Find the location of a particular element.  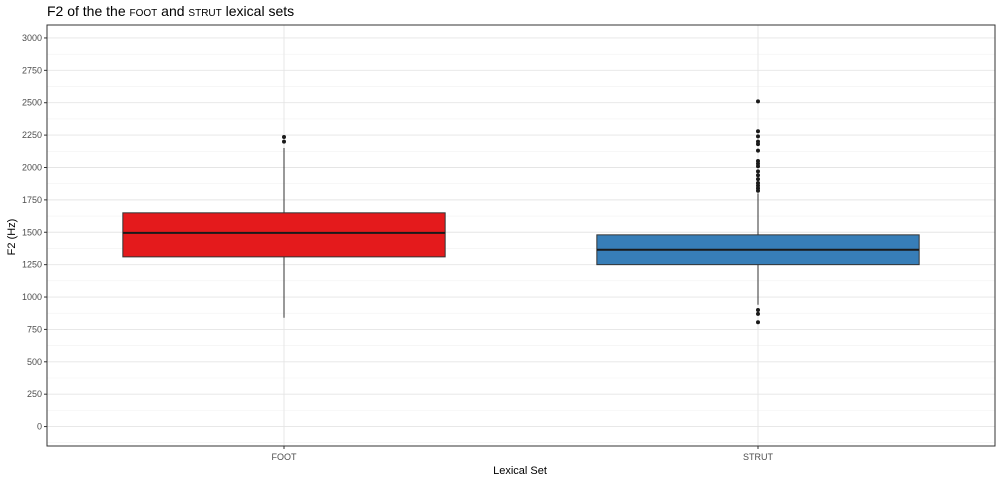

chart-title-part: lexical sets is located at coordinates (258, 11).